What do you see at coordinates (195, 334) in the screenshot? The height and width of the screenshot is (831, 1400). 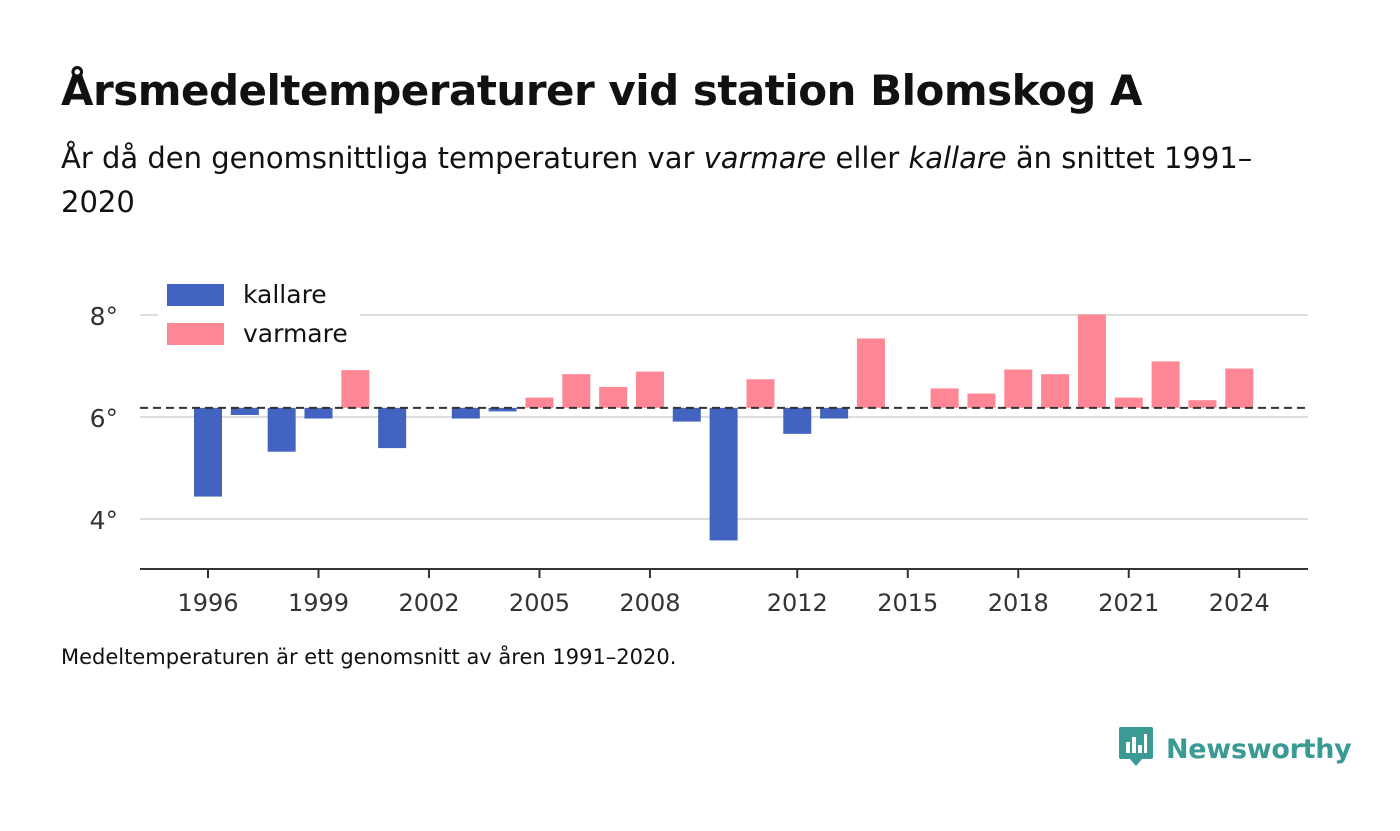 I see `legend-swatch-varmare` at bounding box center [195, 334].